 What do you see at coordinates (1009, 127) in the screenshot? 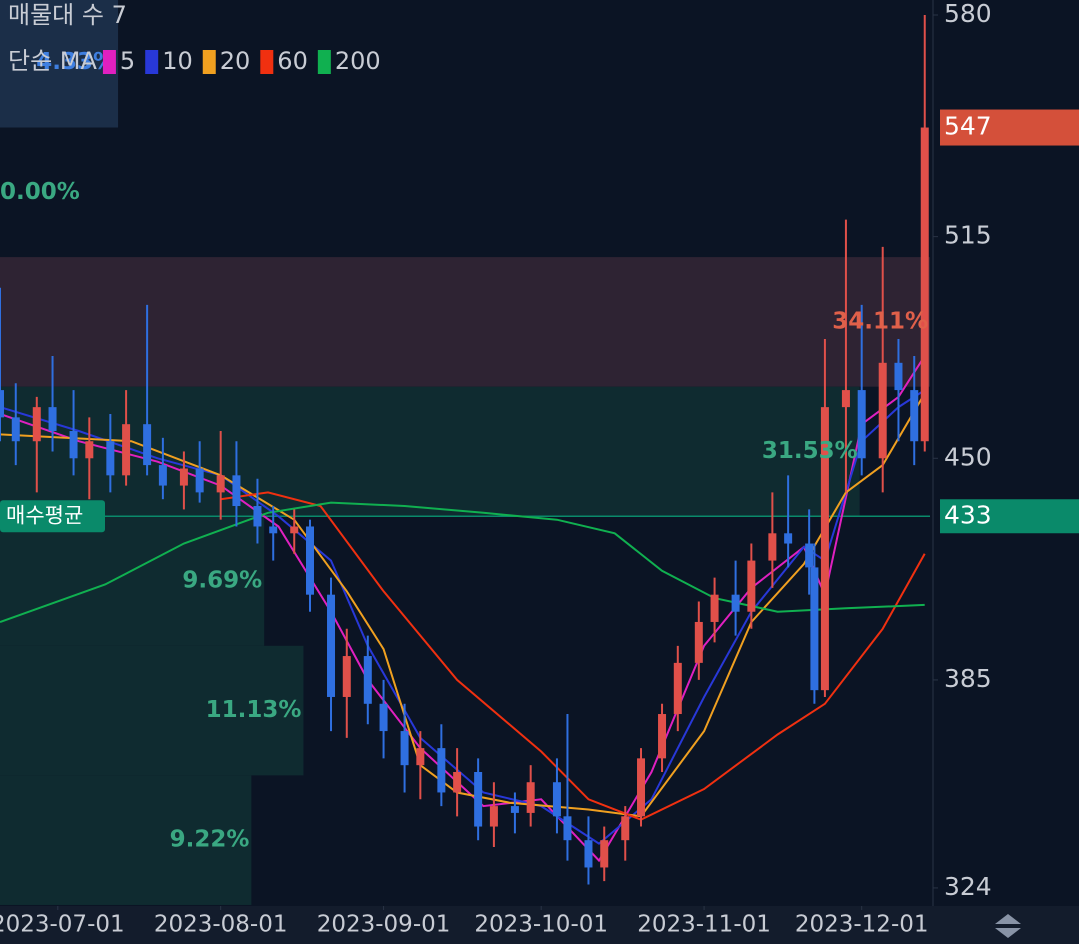
I see `current-price-box` at bounding box center [1009, 127].